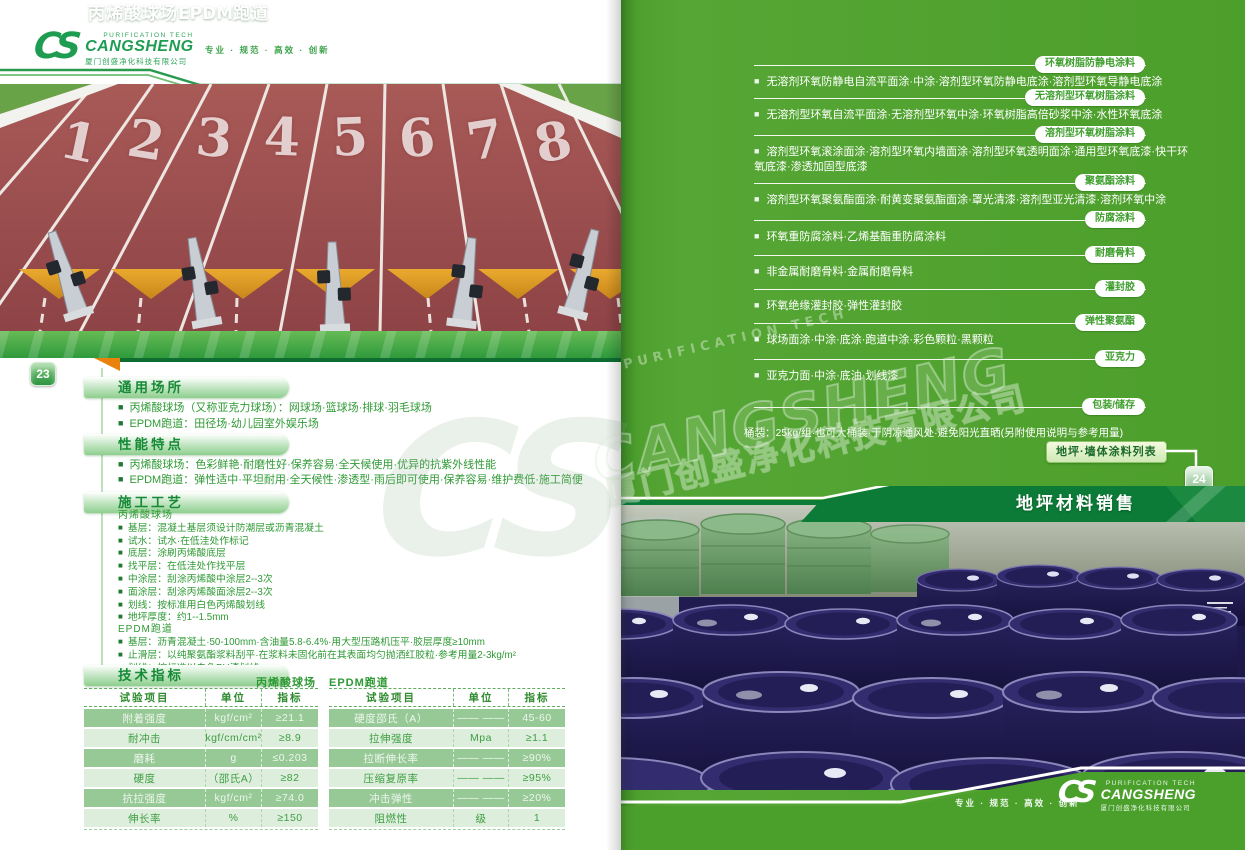 This screenshot has width=1245, height=850. Describe the element at coordinates (989, 340) in the screenshot. I see `product-list-item: 球场面涂·中涂·底涂·跑道中涂·彩色颗粒·黑颗粒` at that location.